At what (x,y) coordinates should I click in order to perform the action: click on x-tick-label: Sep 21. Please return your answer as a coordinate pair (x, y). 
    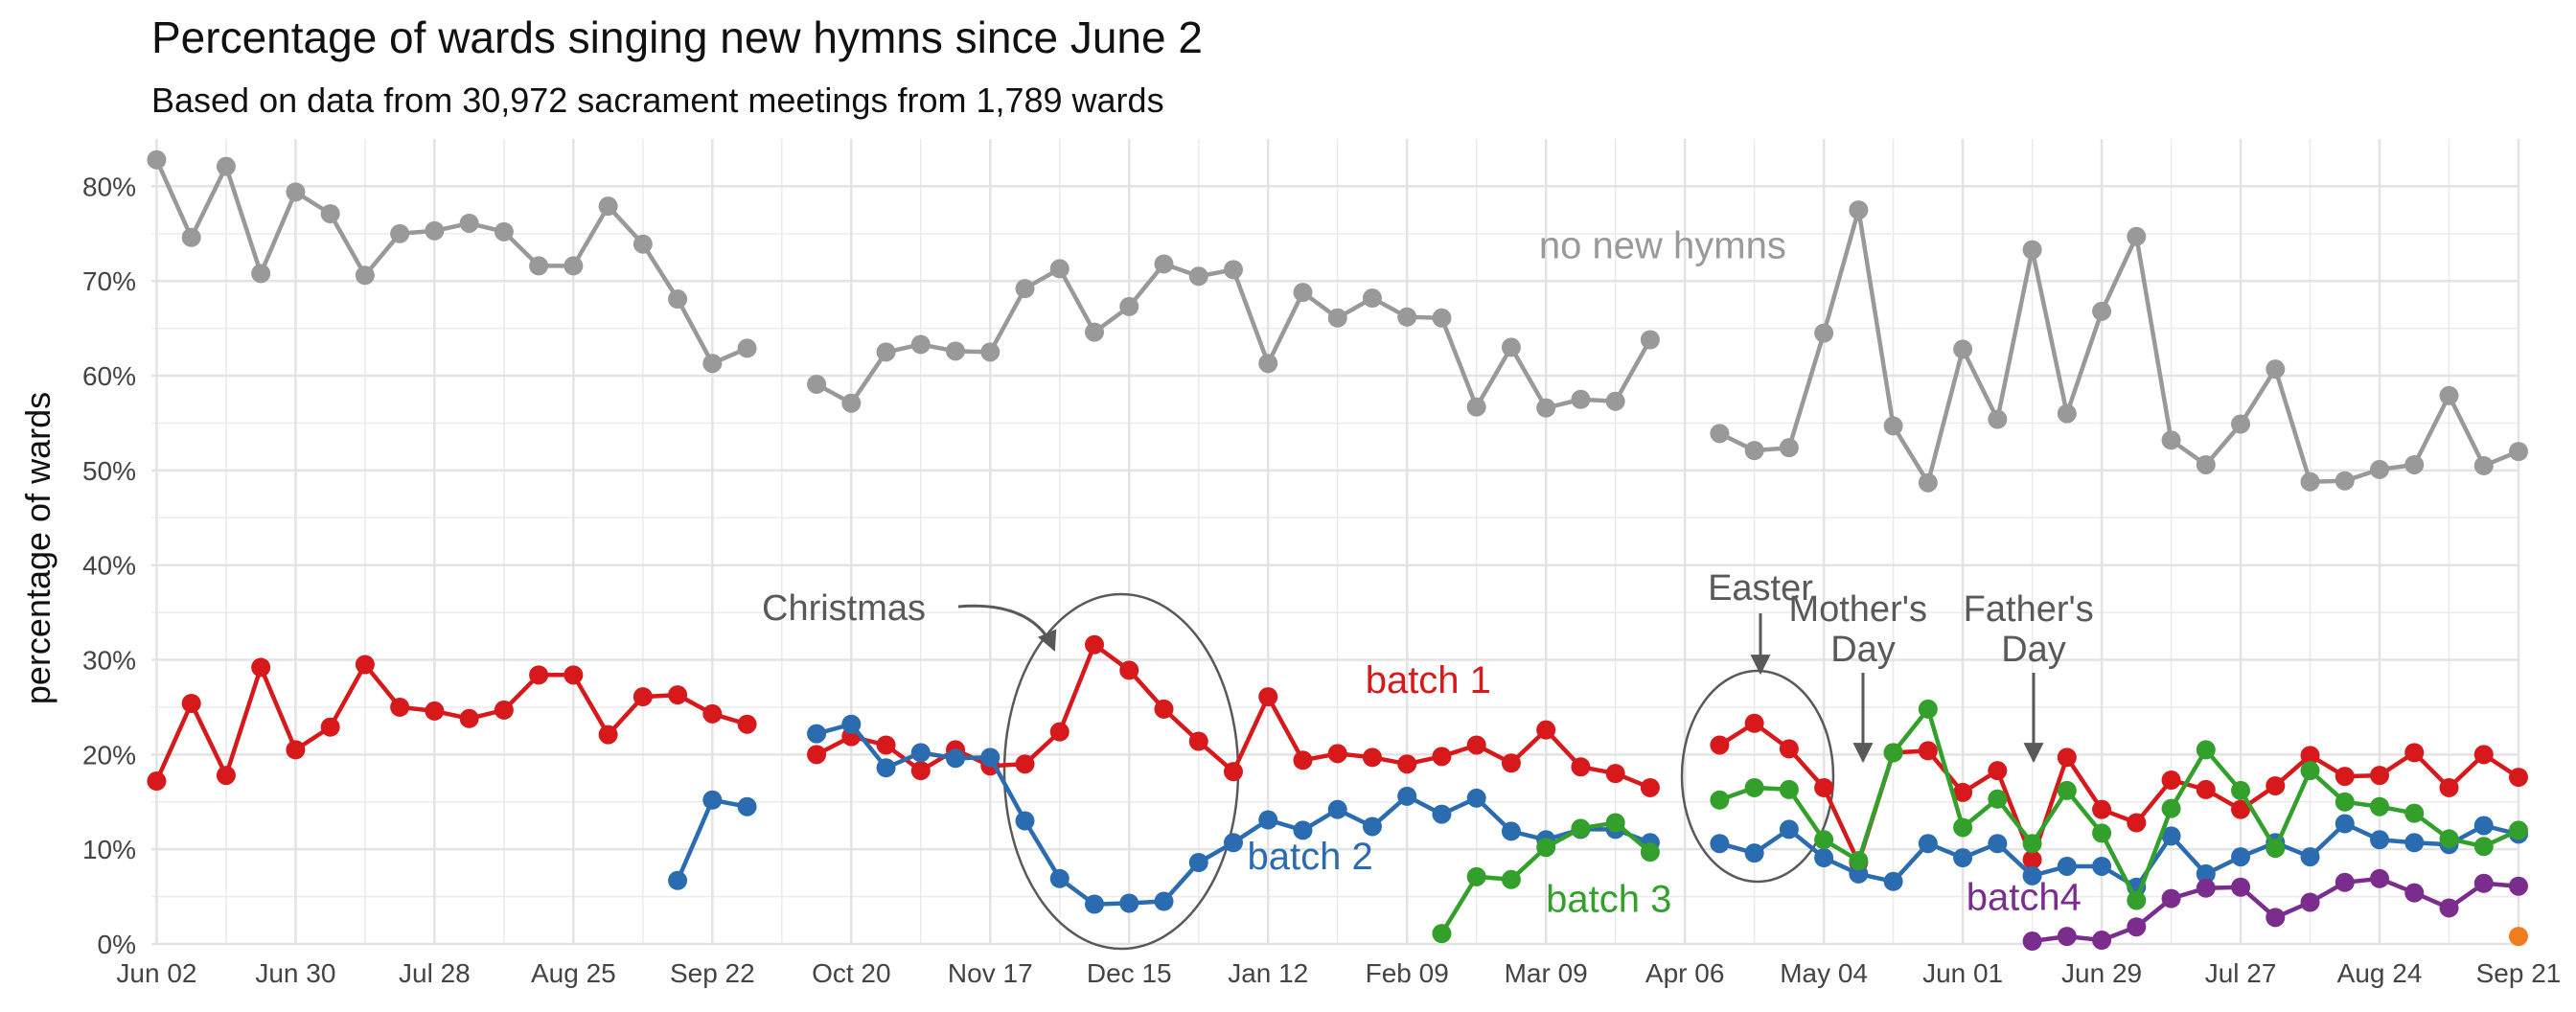
    Looking at the image, I should click on (2519, 973).